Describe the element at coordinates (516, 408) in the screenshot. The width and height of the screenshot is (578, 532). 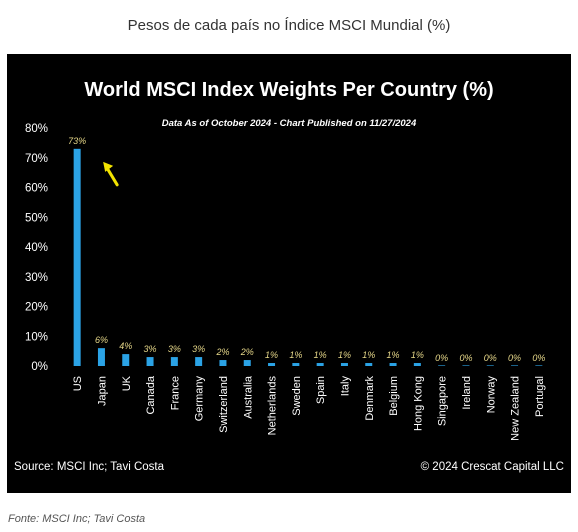
I see `x-tick-label: New Zealand` at that location.